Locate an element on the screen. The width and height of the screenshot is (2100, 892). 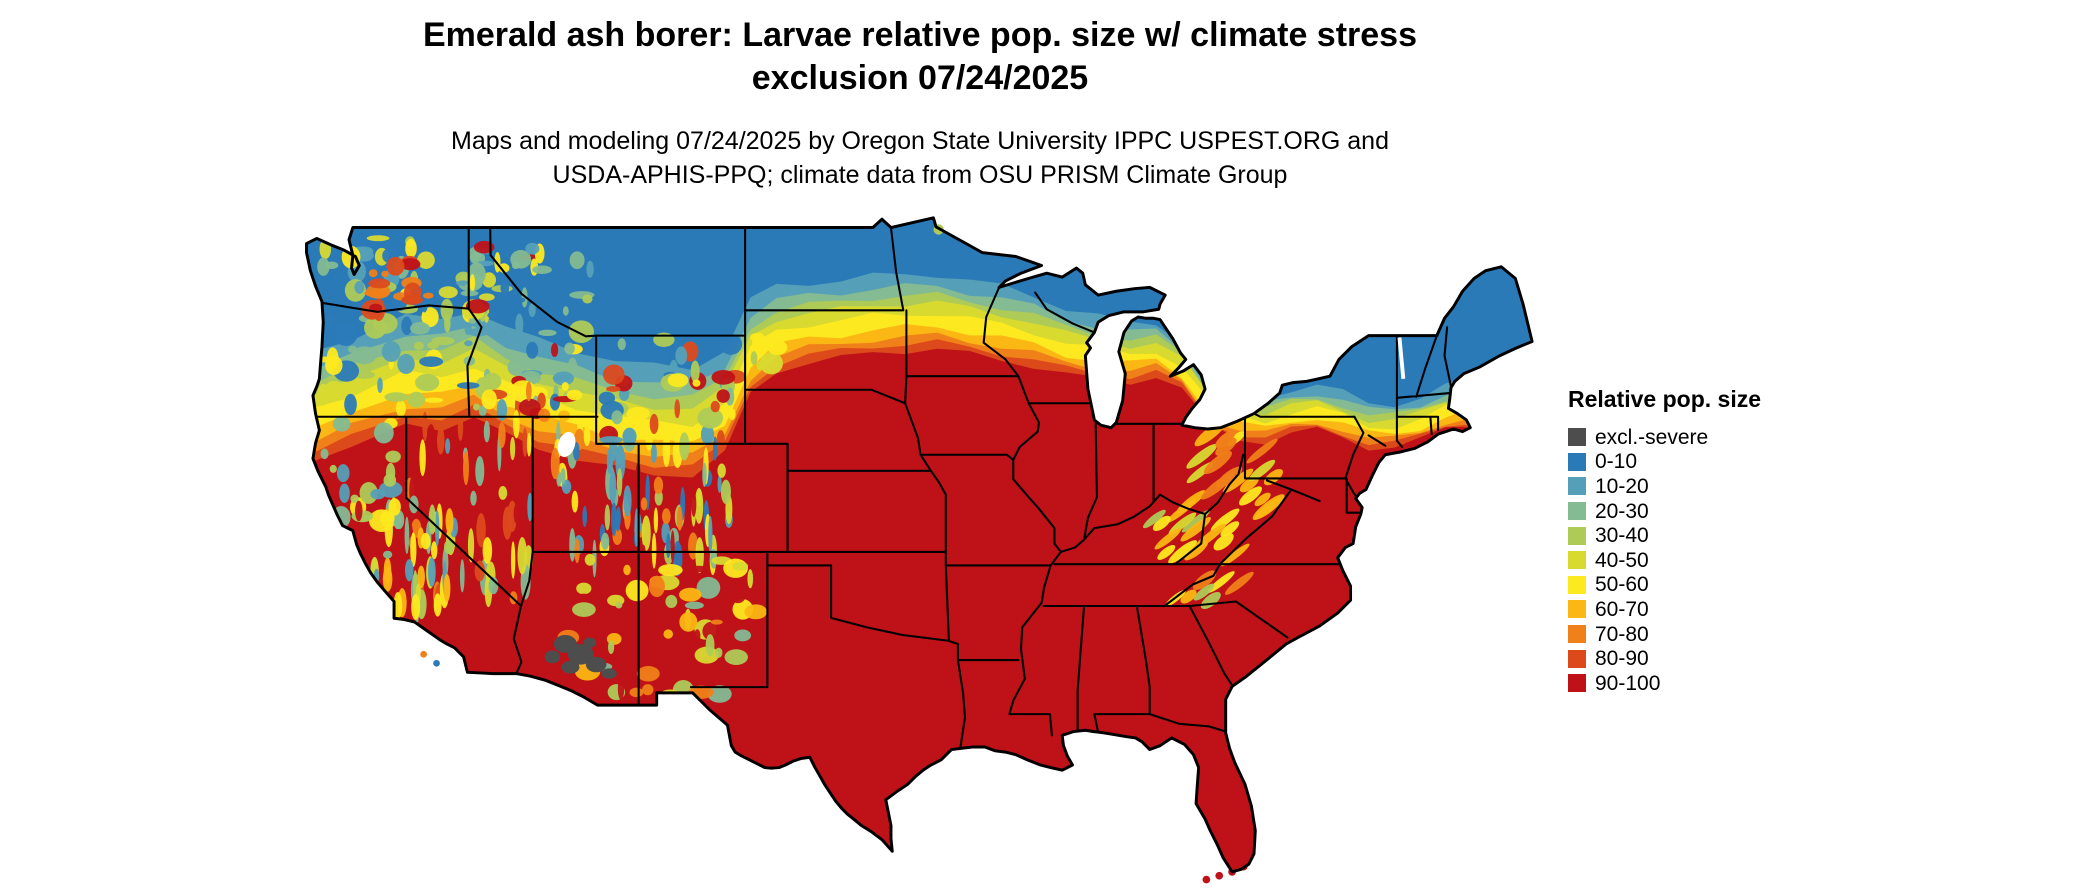
legend-item-30-40: 30-40 is located at coordinates (1664, 535).